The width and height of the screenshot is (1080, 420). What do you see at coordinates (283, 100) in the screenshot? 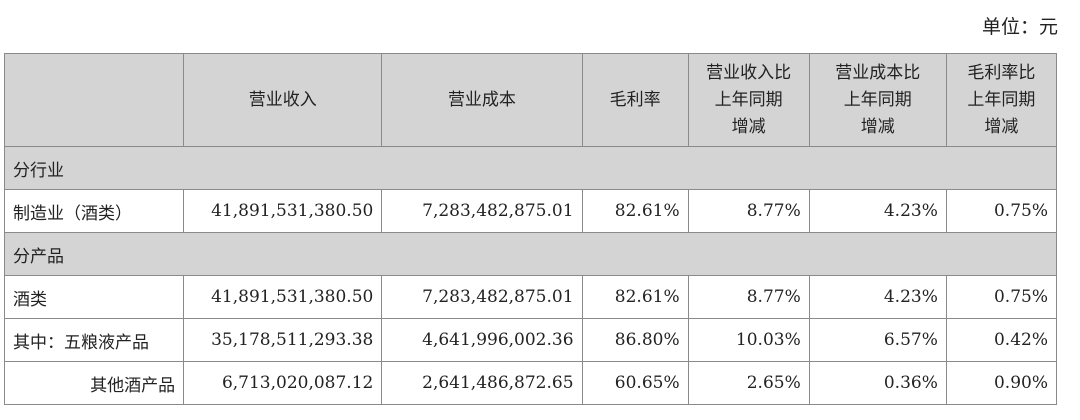
I see `header-revenue: 营业收入` at bounding box center [283, 100].